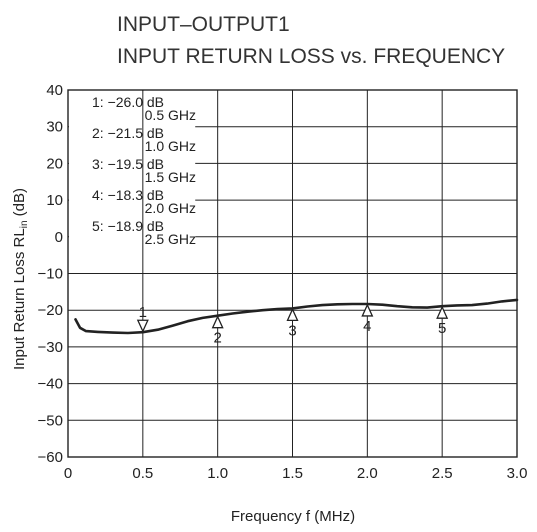 The image size is (537, 532). Describe the element at coordinates (311, 56) in the screenshot. I see `chart-title-line-2: INPUT RETURN LOSS vs. FREQUENCY` at that location.